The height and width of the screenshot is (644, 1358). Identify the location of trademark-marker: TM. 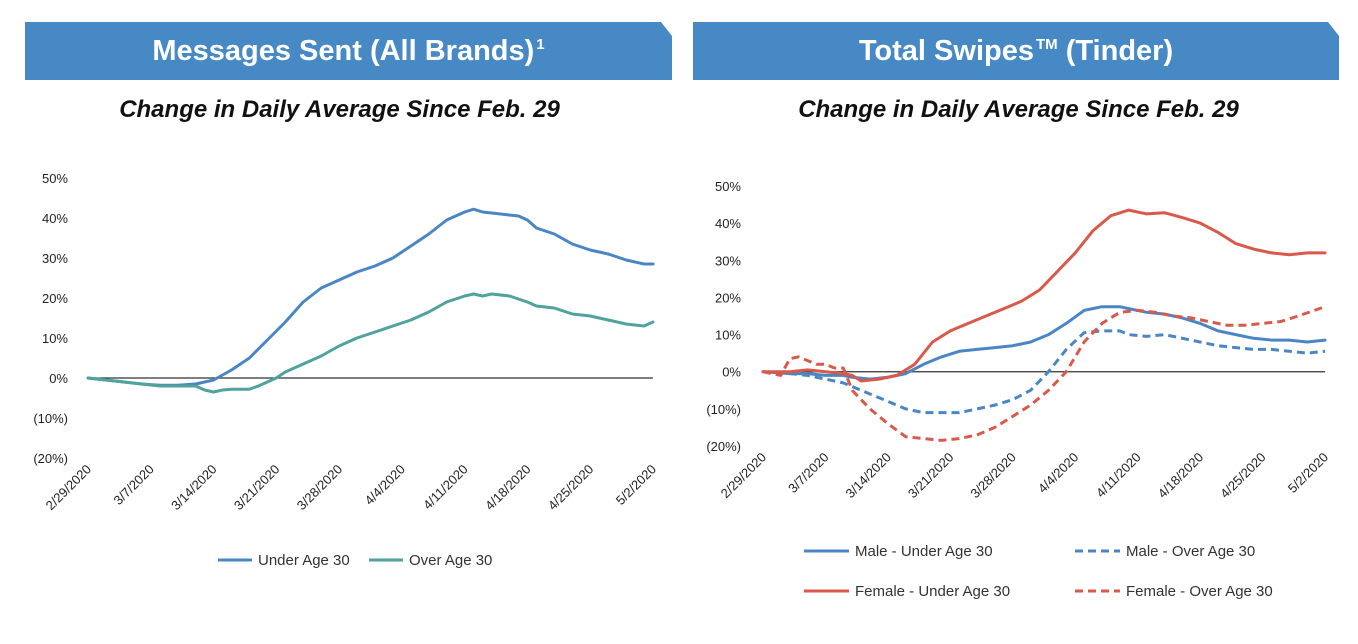
(1046, 44).